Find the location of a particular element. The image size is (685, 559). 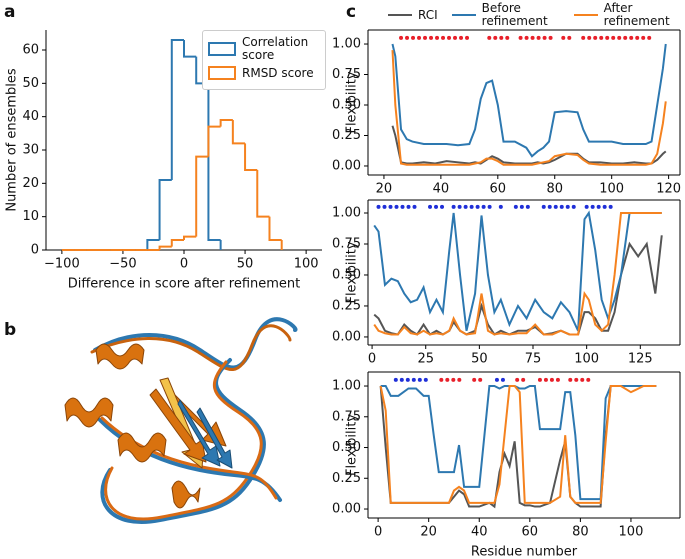

legend: Correlation score RMSD score is located at coordinates (264, 60).